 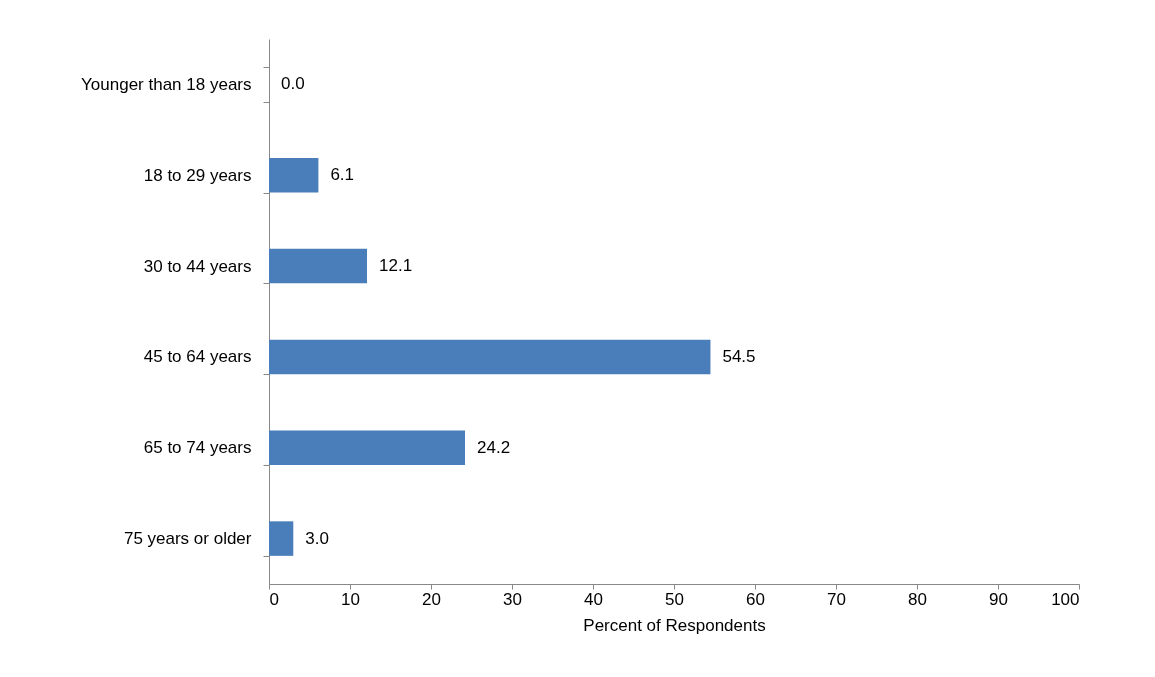 What do you see at coordinates (274, 599) in the screenshot?
I see `x-tick-label: 0` at bounding box center [274, 599].